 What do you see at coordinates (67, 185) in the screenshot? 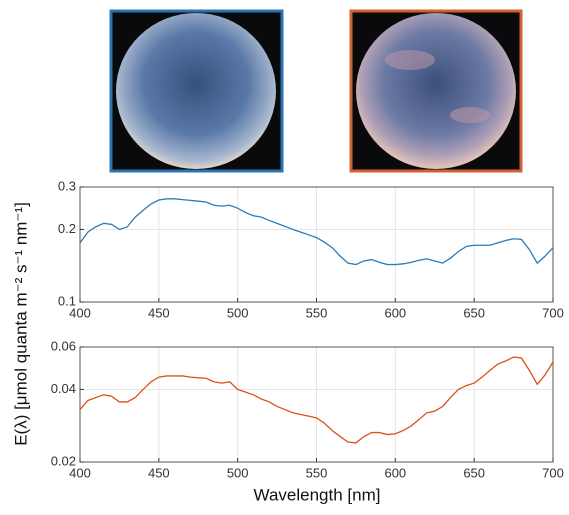
I see `y-tick-label: 0.3` at bounding box center [67, 185].